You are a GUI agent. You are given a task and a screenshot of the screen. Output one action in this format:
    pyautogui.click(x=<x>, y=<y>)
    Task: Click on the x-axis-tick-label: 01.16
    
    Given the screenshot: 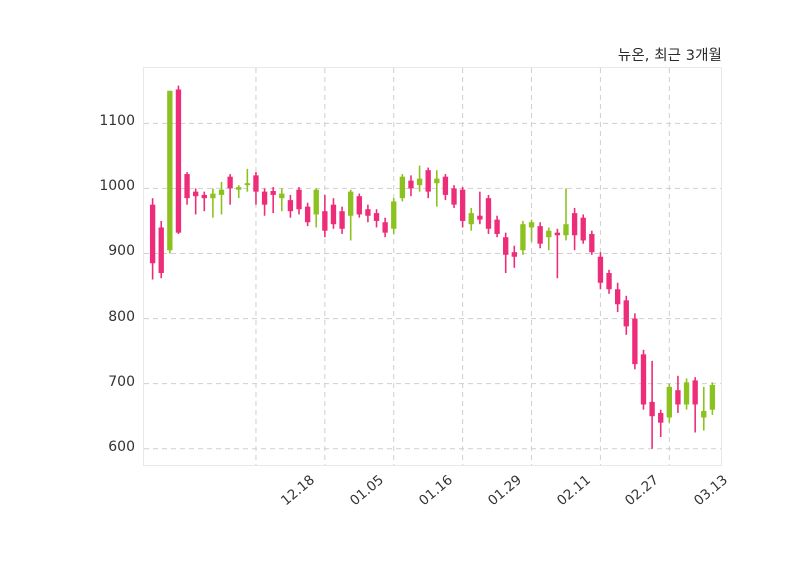 What is the action you would take?
    pyautogui.click(x=435, y=491)
    